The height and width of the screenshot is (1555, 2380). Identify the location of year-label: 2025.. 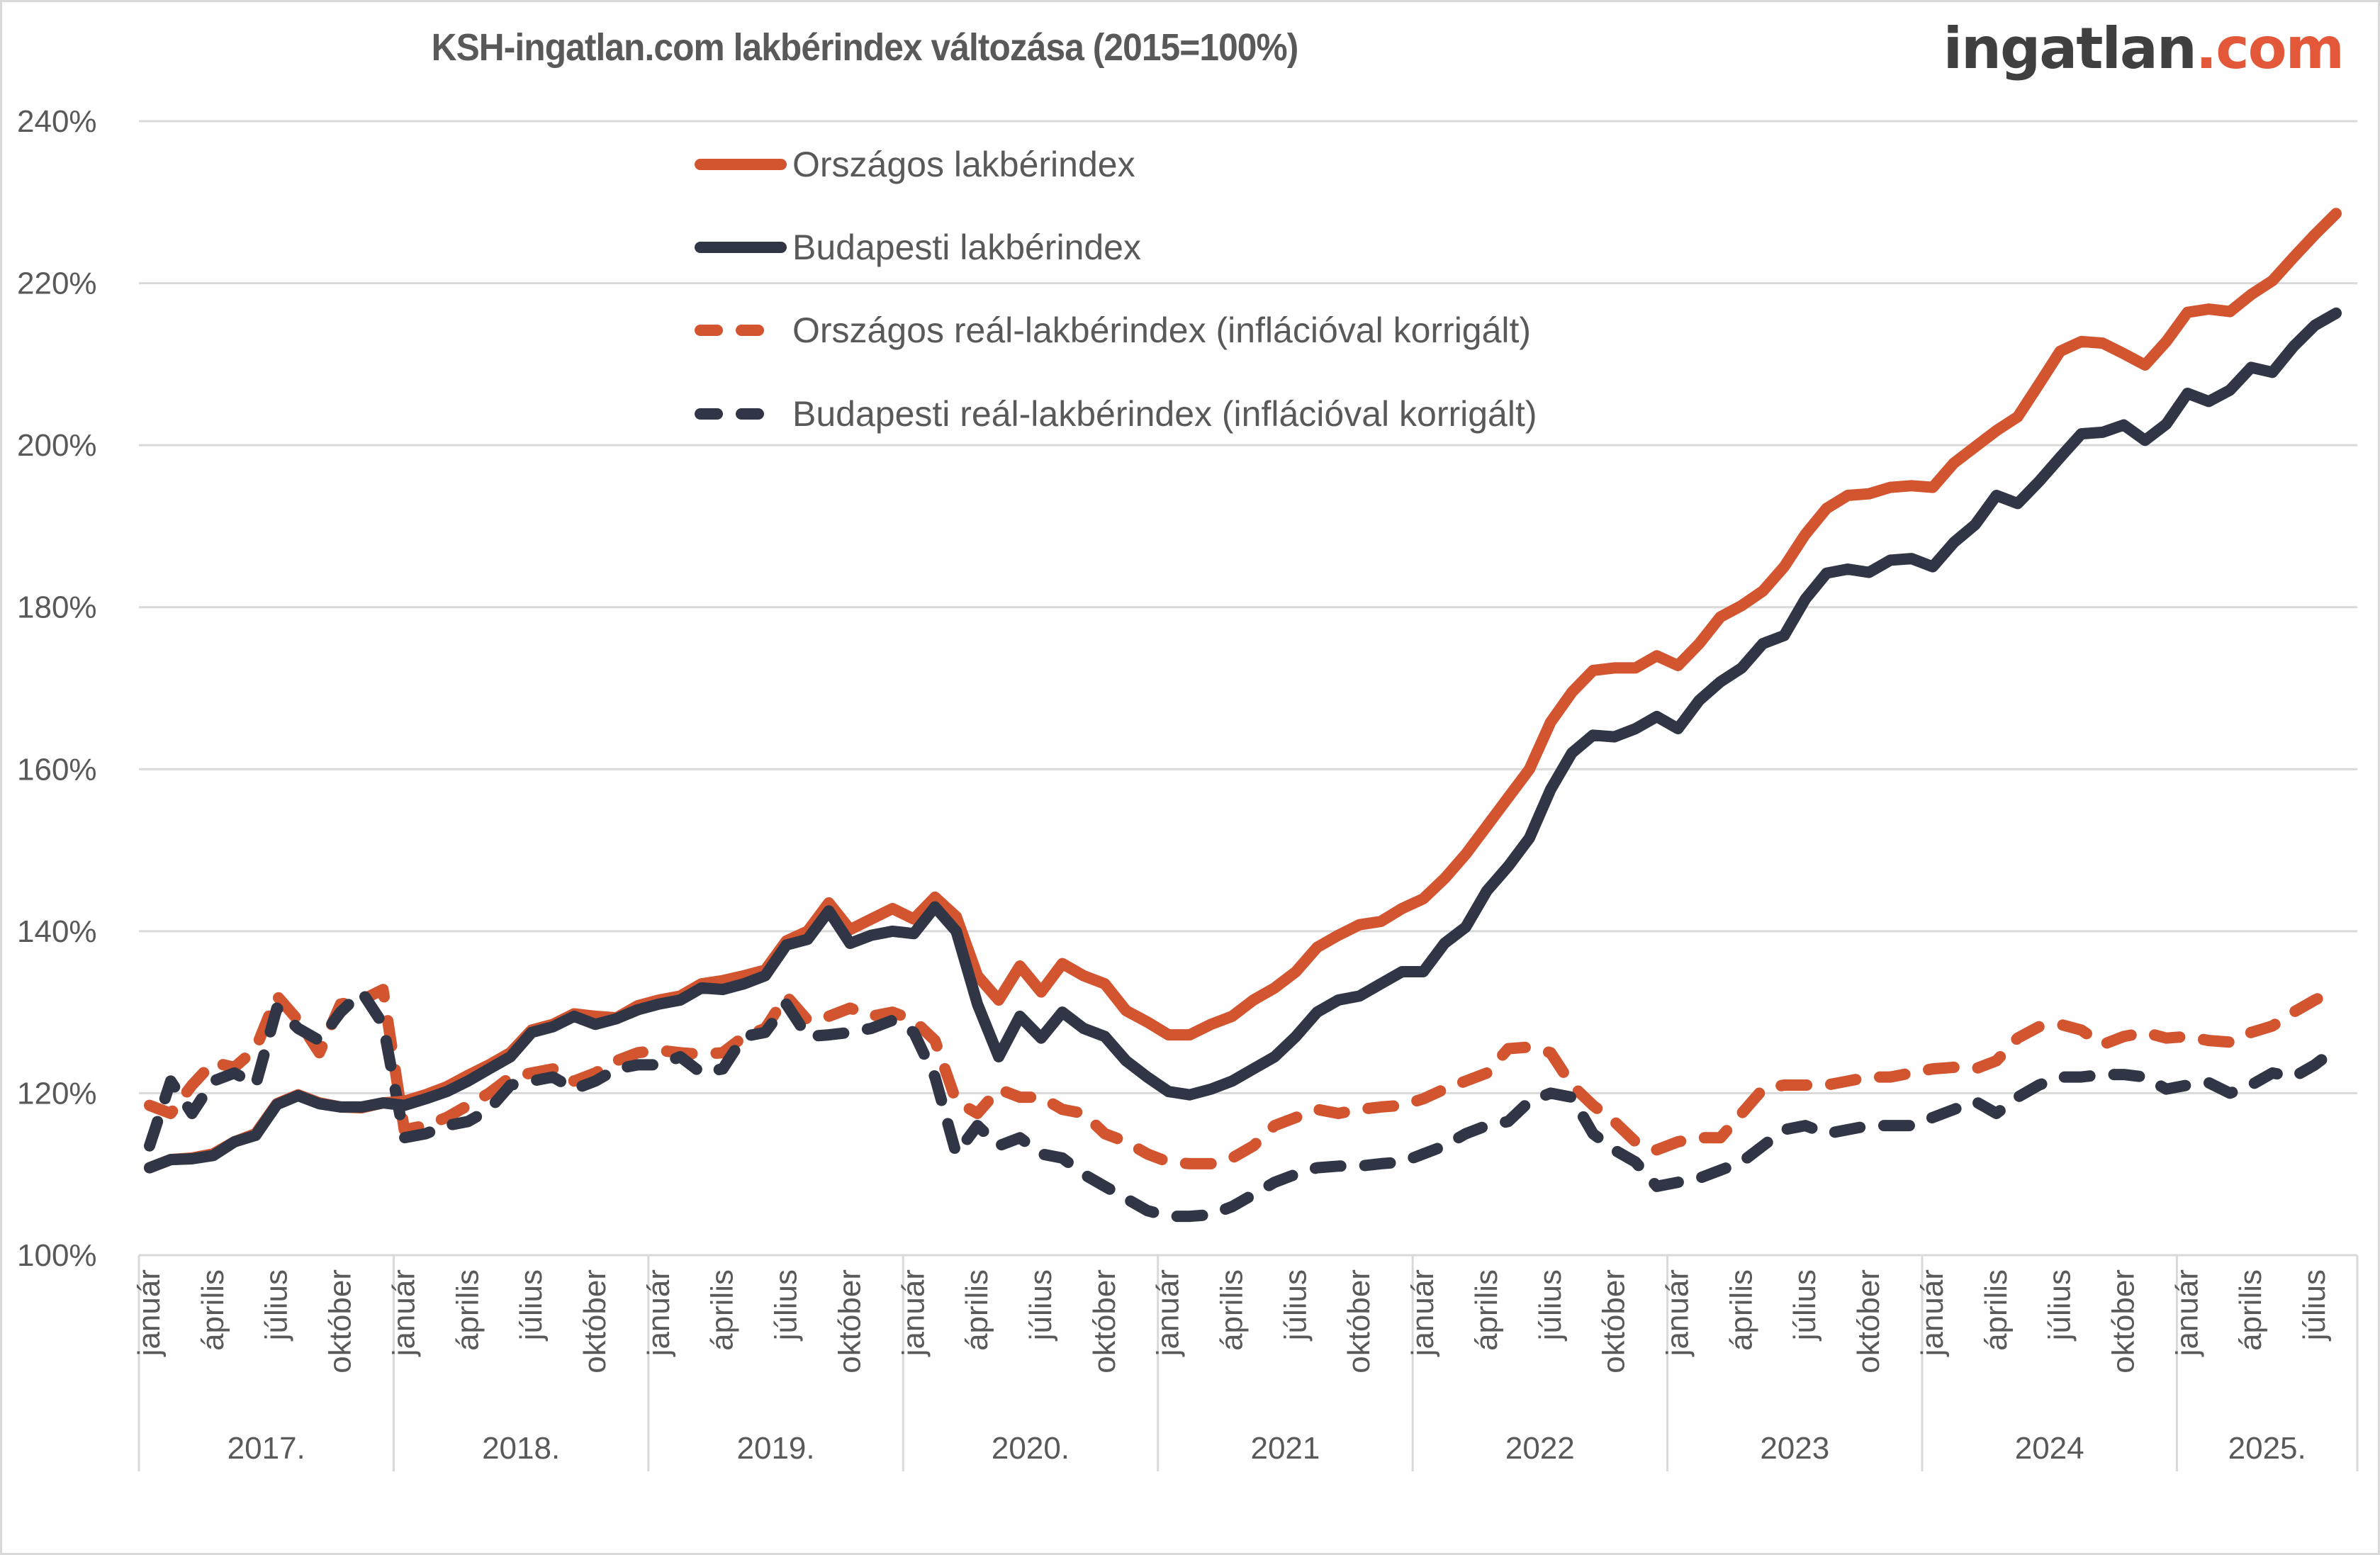
(2267, 1448).